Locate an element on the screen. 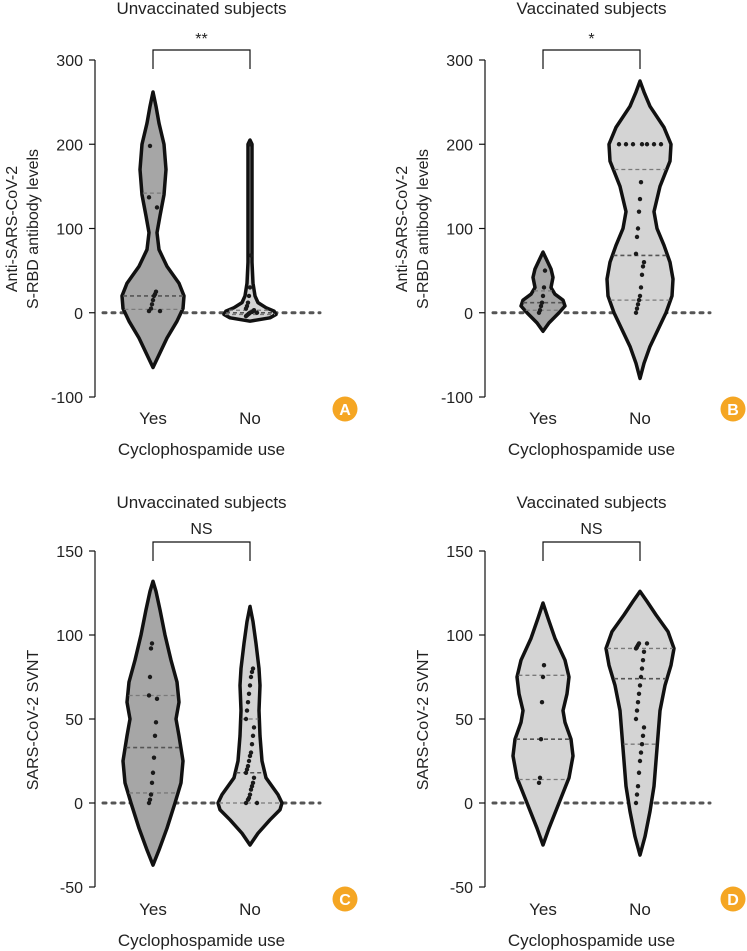 The width and height of the screenshot is (747, 951). panel-d-violin-no is located at coordinates (640, 723).